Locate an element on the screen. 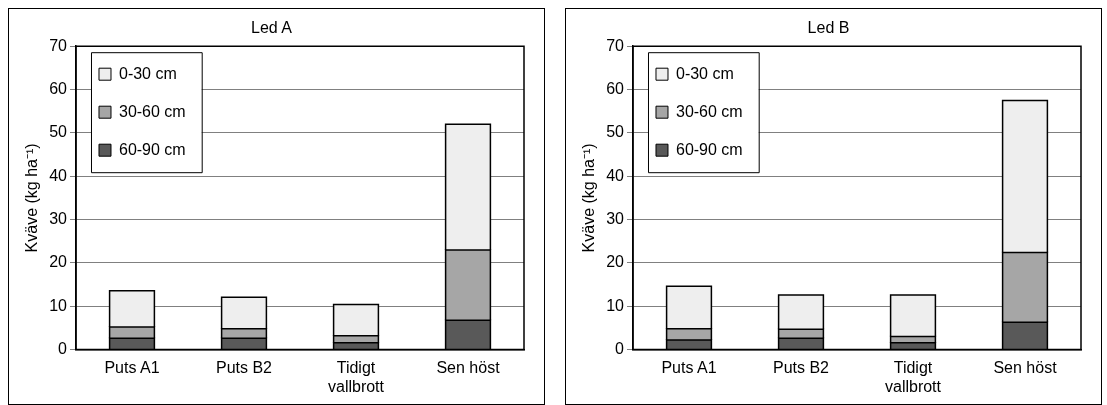  chart-title: Led B is located at coordinates (828, 28).